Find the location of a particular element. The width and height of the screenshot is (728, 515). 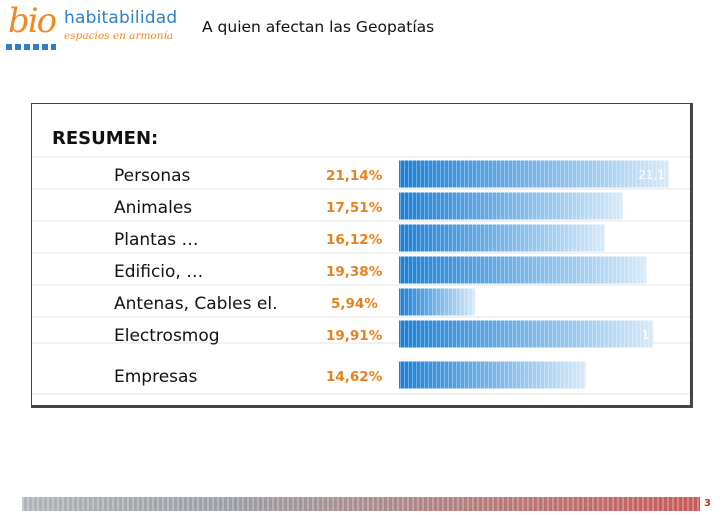

category-label: Animales is located at coordinates (153, 208).